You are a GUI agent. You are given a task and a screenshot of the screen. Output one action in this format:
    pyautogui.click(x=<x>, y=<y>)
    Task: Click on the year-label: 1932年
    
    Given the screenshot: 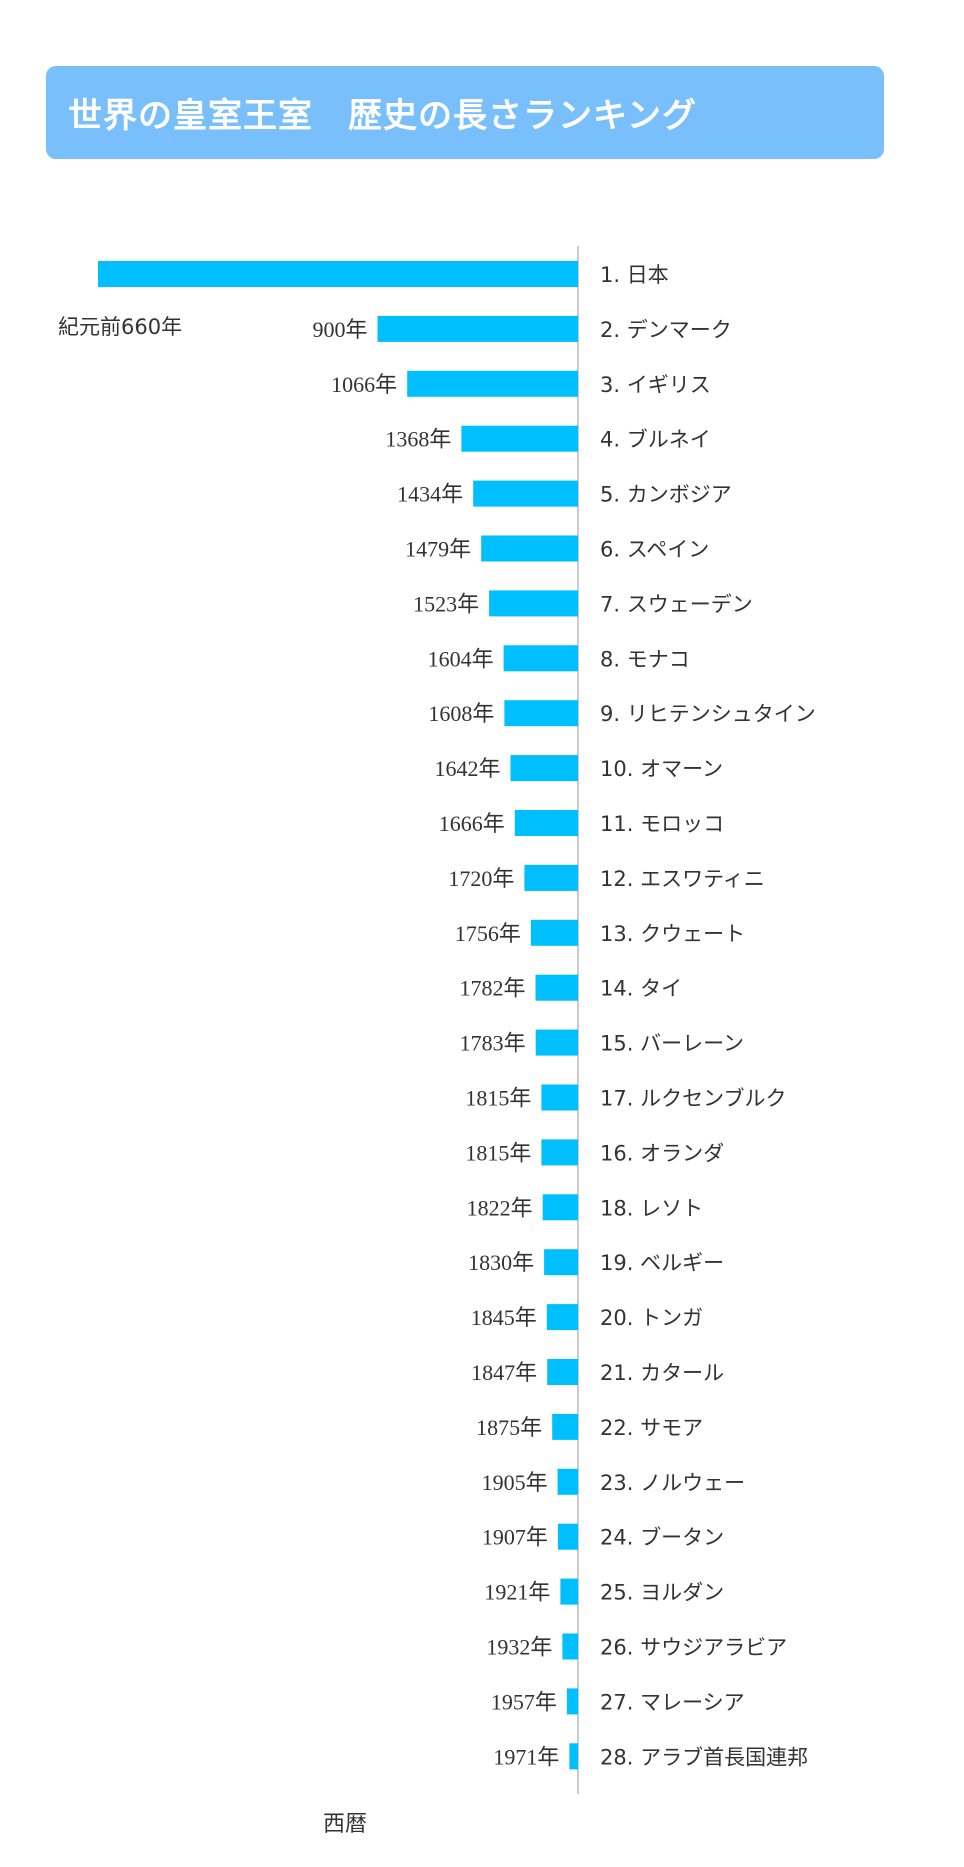 What is the action you would take?
    pyautogui.click(x=519, y=1647)
    